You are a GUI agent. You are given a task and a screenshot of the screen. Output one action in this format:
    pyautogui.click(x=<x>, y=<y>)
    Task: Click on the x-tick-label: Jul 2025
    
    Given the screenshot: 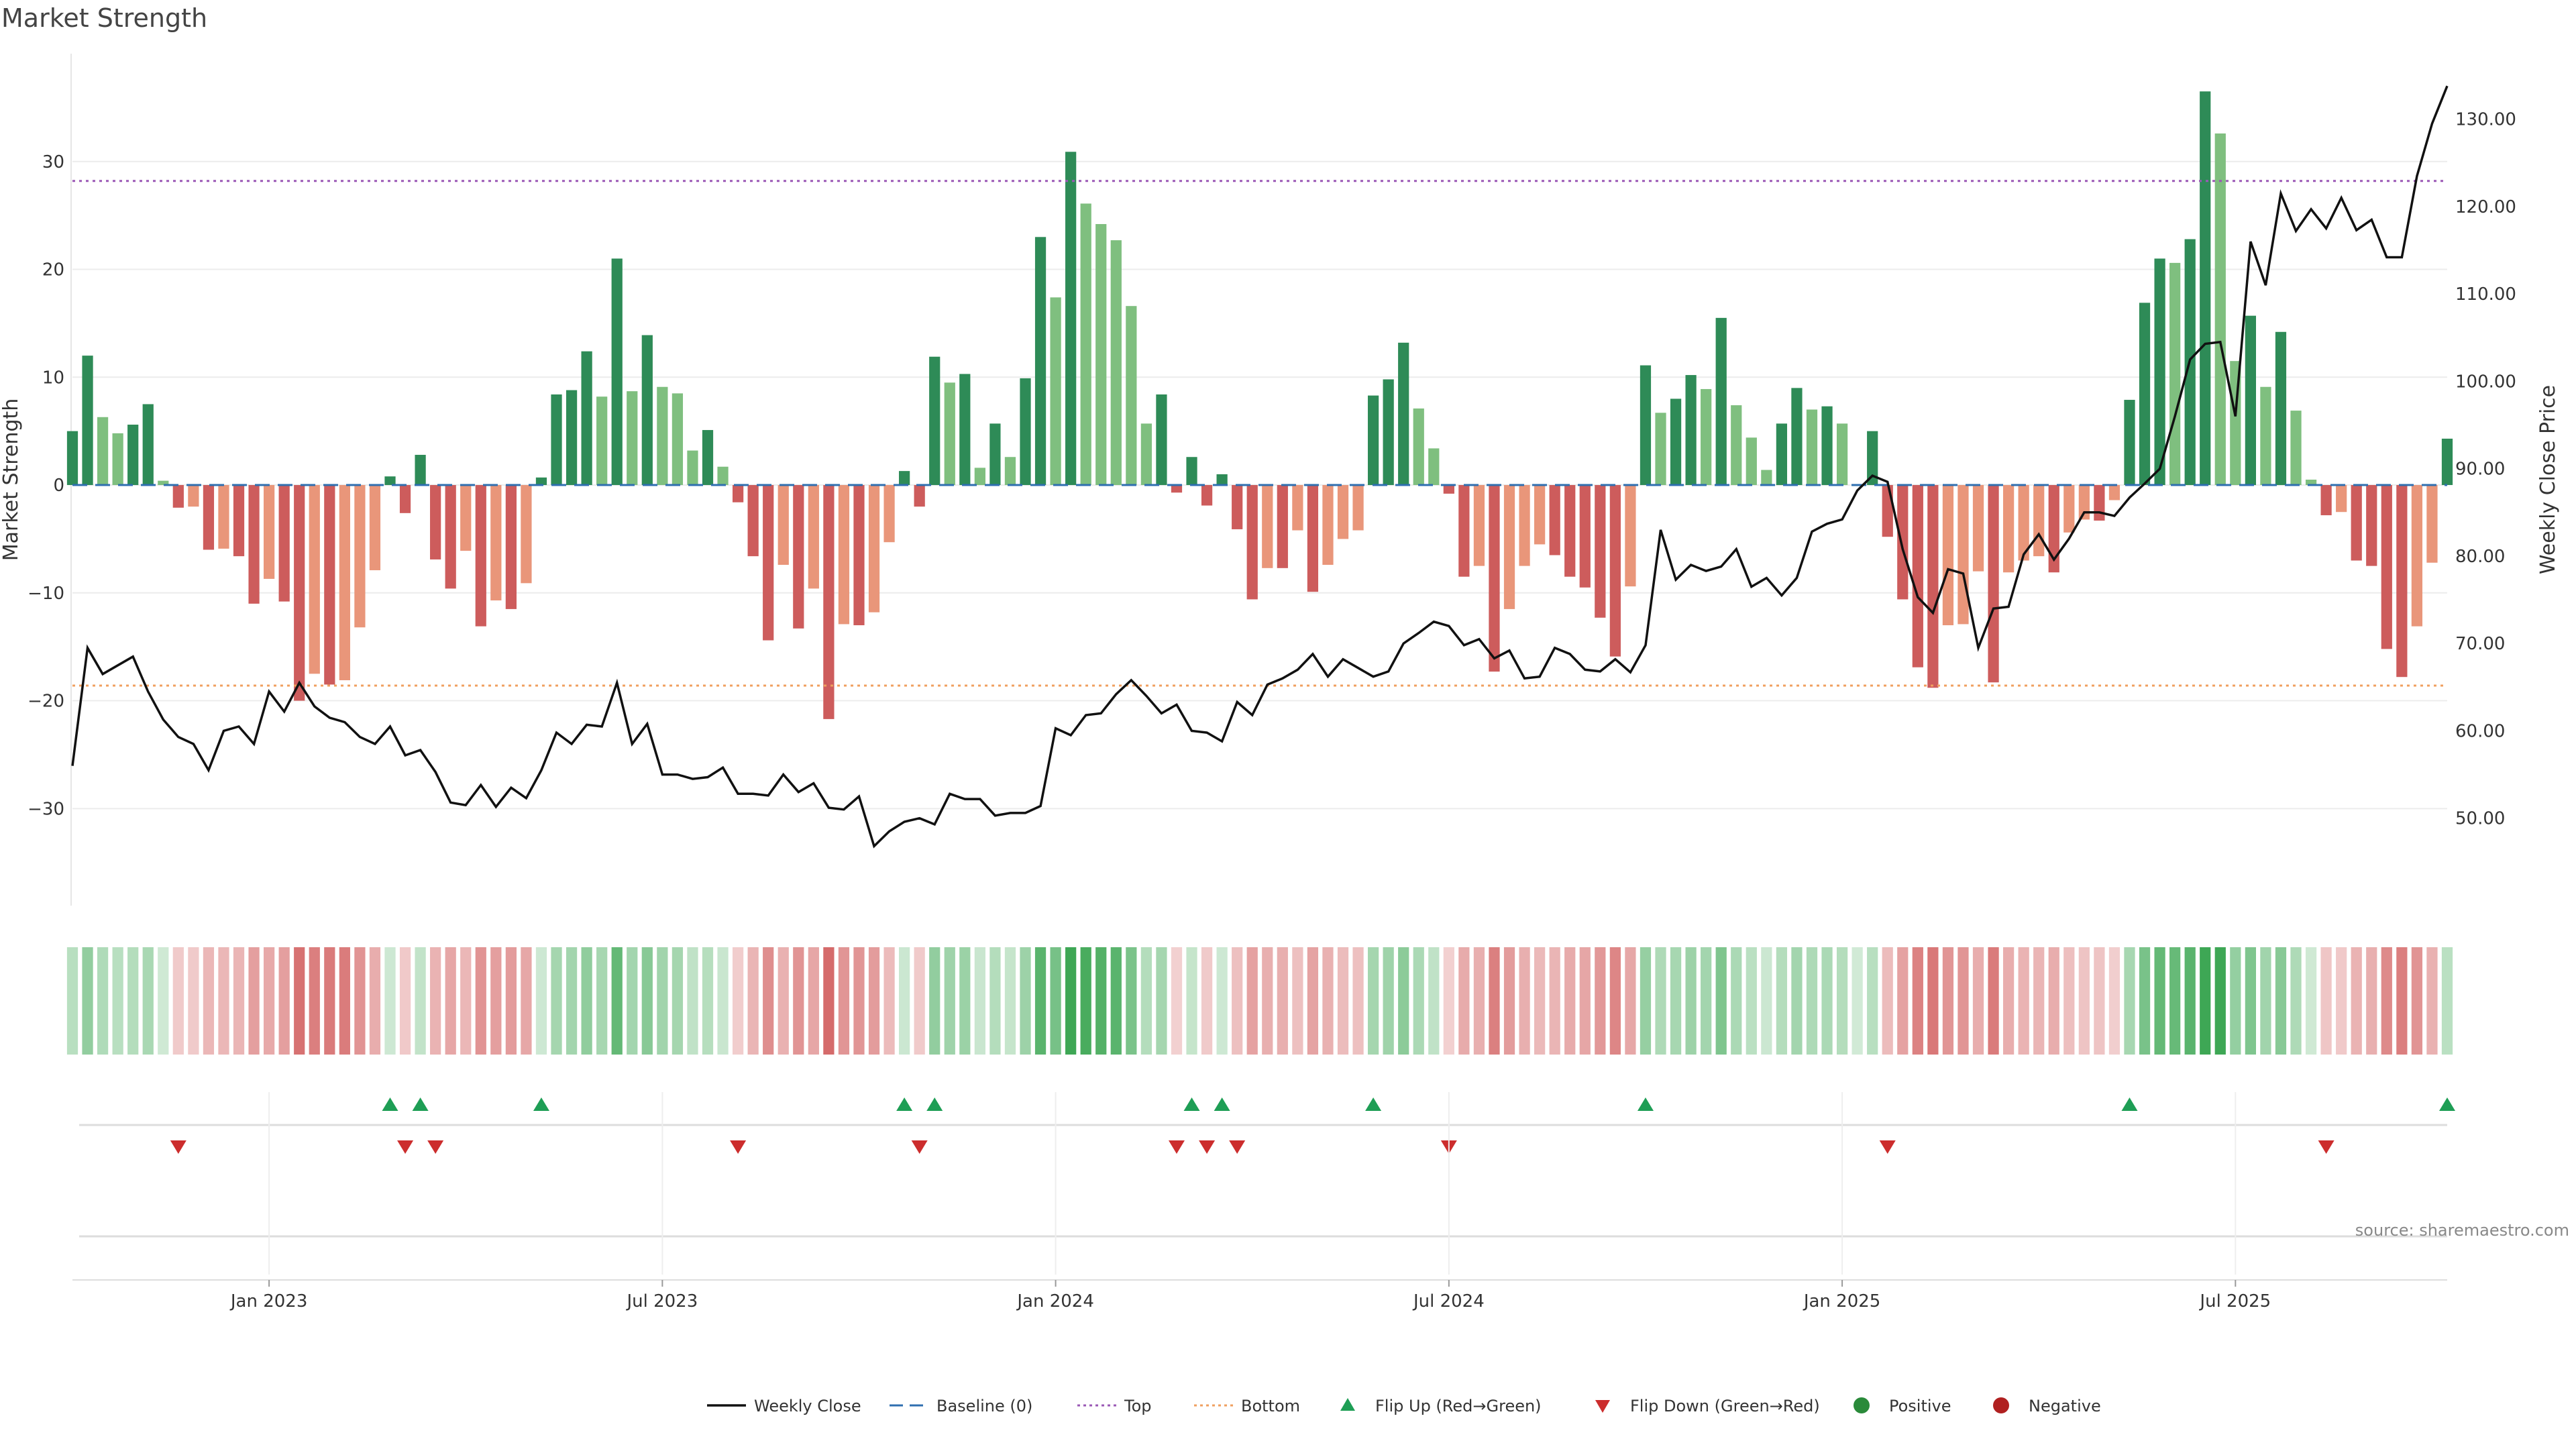 What is the action you would take?
    pyautogui.click(x=2234, y=1301)
    